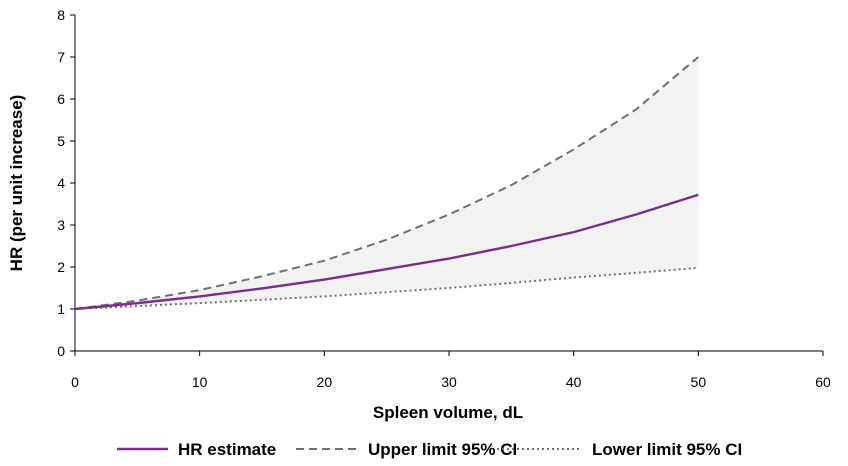 The image size is (848, 466). I want to click on legend-label: Upper limit 95% CI, so click(442, 449).